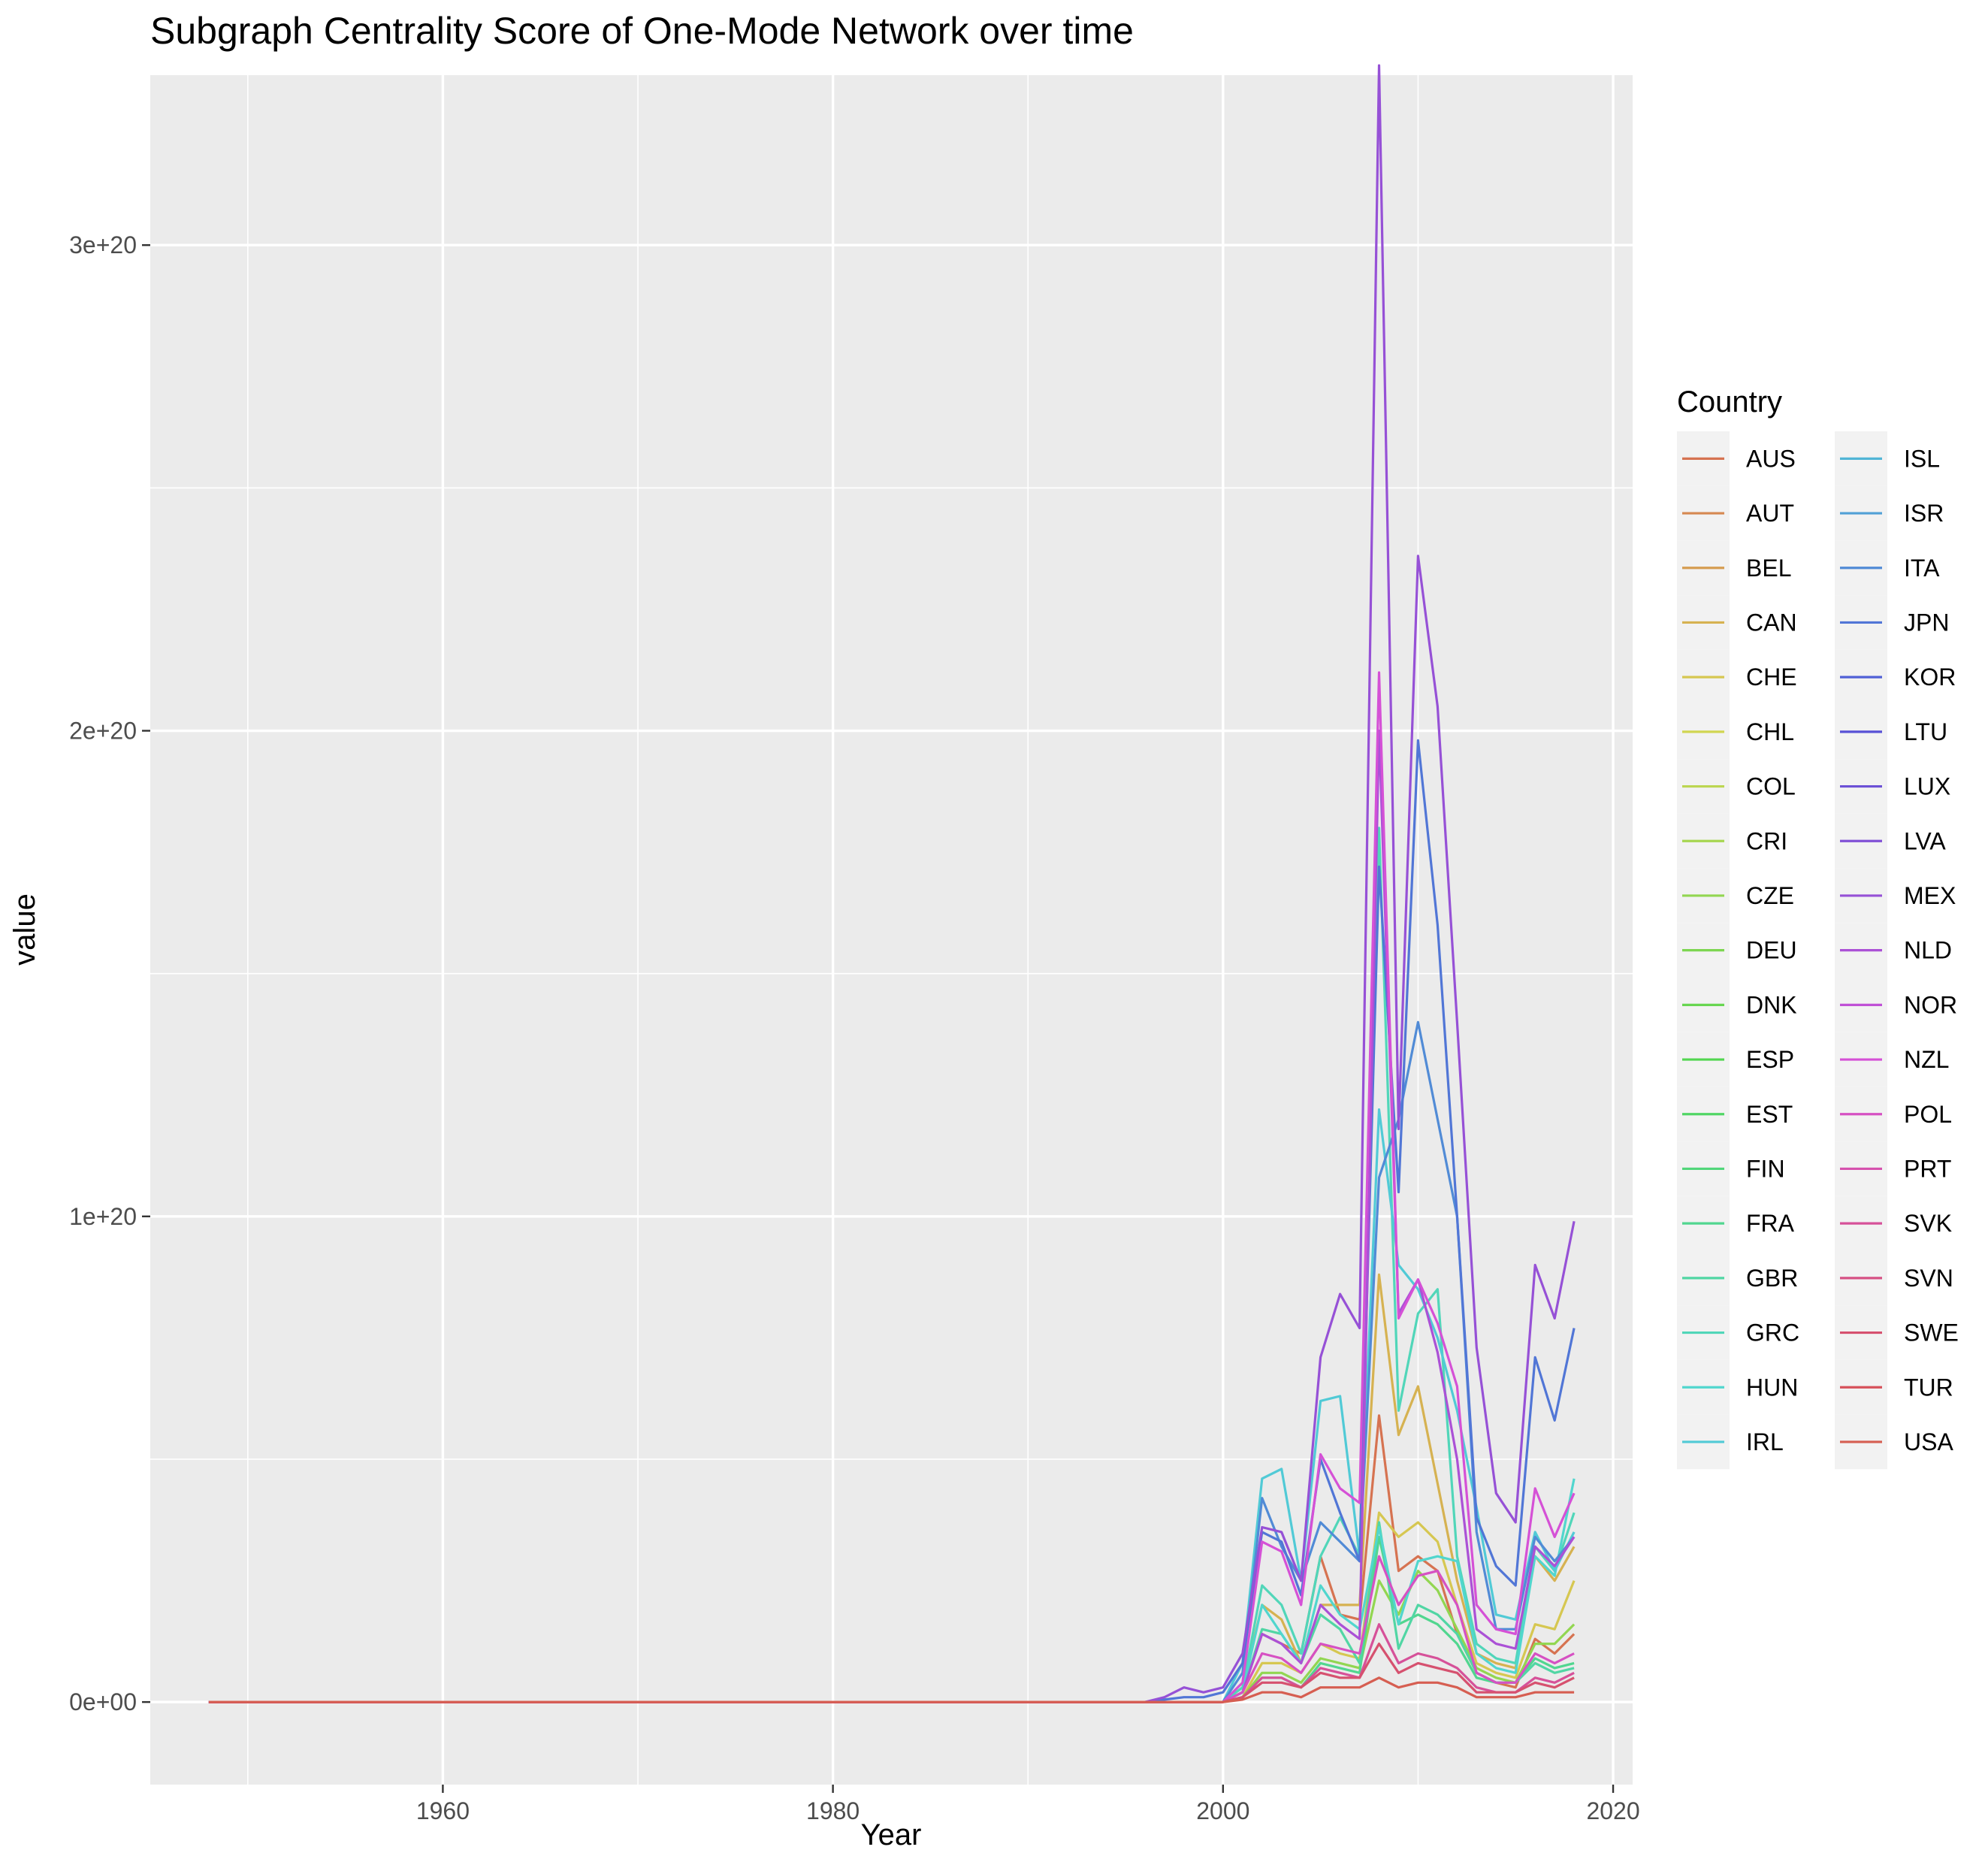  What do you see at coordinates (443, 1810) in the screenshot?
I see `x-tick-label: 1960` at bounding box center [443, 1810].